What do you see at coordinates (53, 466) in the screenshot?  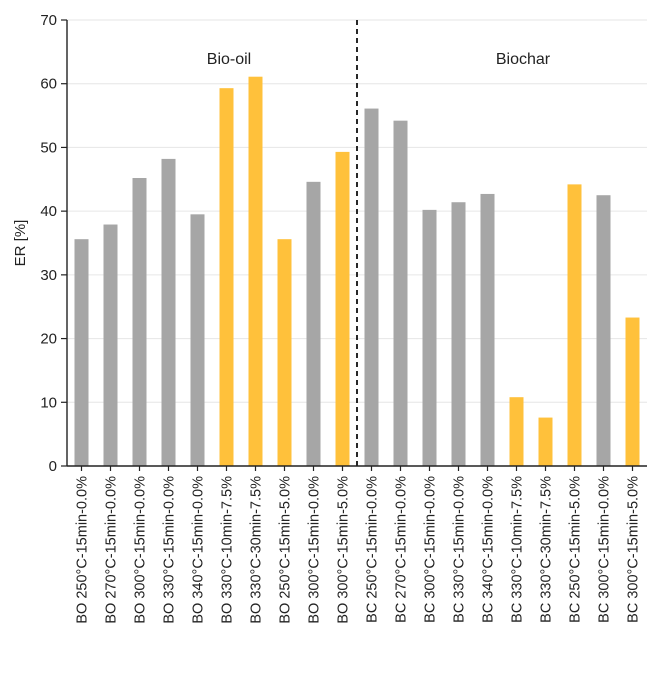 I see `y-tick-label: 0` at bounding box center [53, 466].